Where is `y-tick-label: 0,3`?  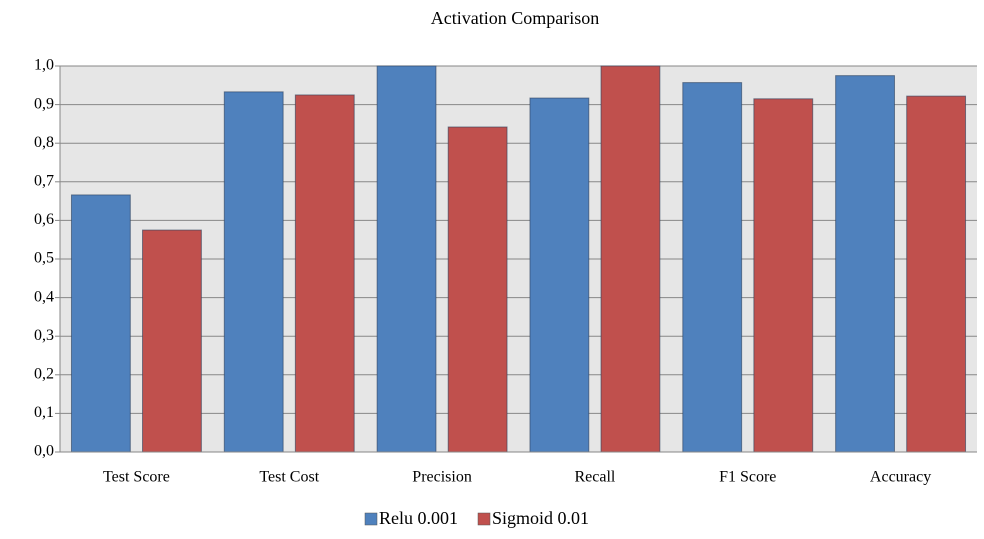 y-tick-label: 0,3 is located at coordinates (44, 335).